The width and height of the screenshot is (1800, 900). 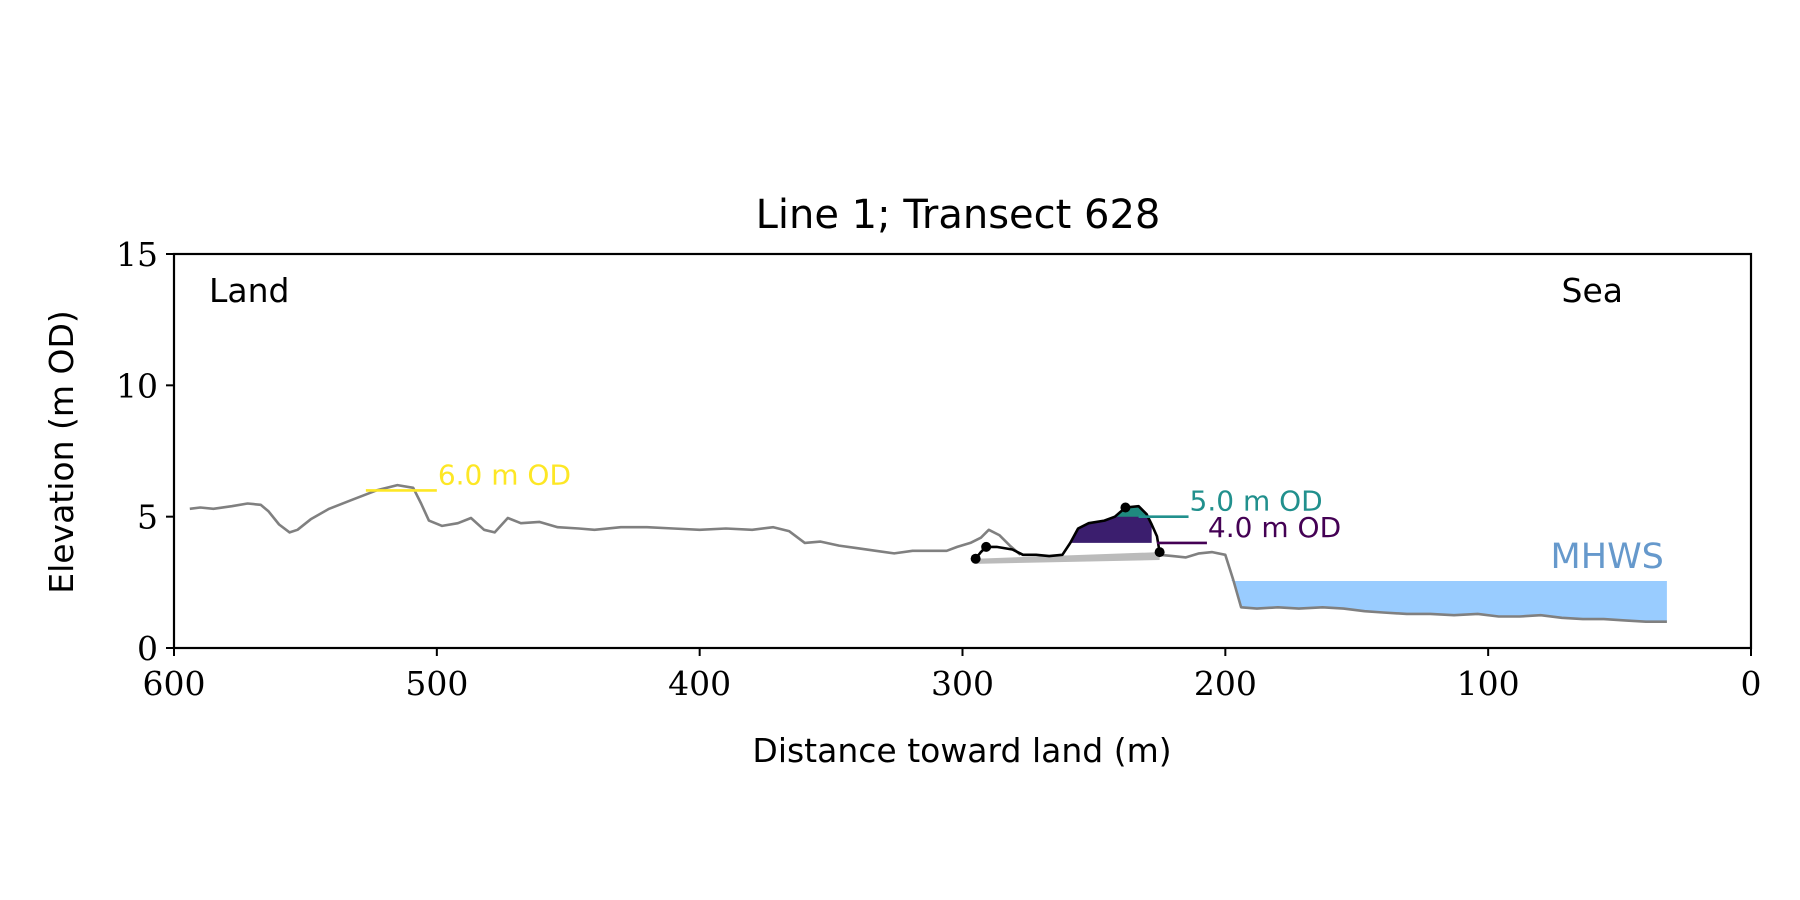 What do you see at coordinates (1256, 501) in the screenshot?
I see `annotation-label-1: 5.0 m OD` at bounding box center [1256, 501].